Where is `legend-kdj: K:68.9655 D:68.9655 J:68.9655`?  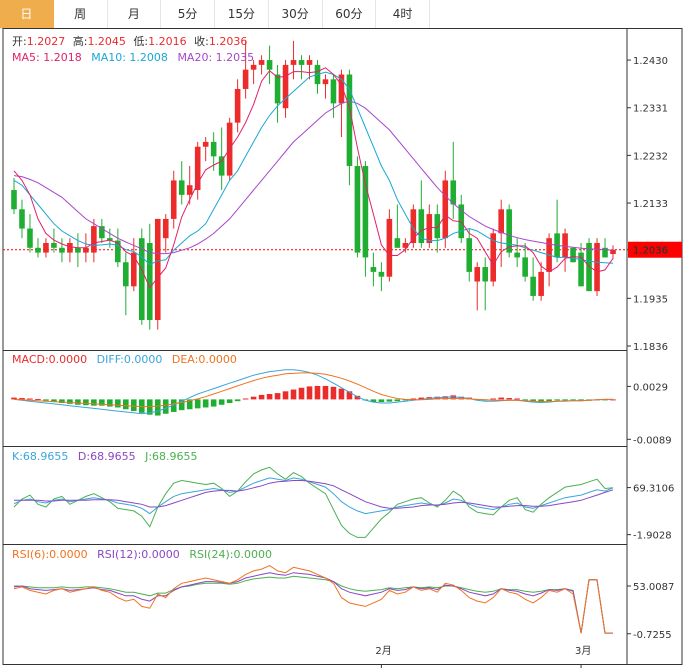
legend-kdj: K:68.9655 D:68.9655 J:68.9655 is located at coordinates (105, 456).